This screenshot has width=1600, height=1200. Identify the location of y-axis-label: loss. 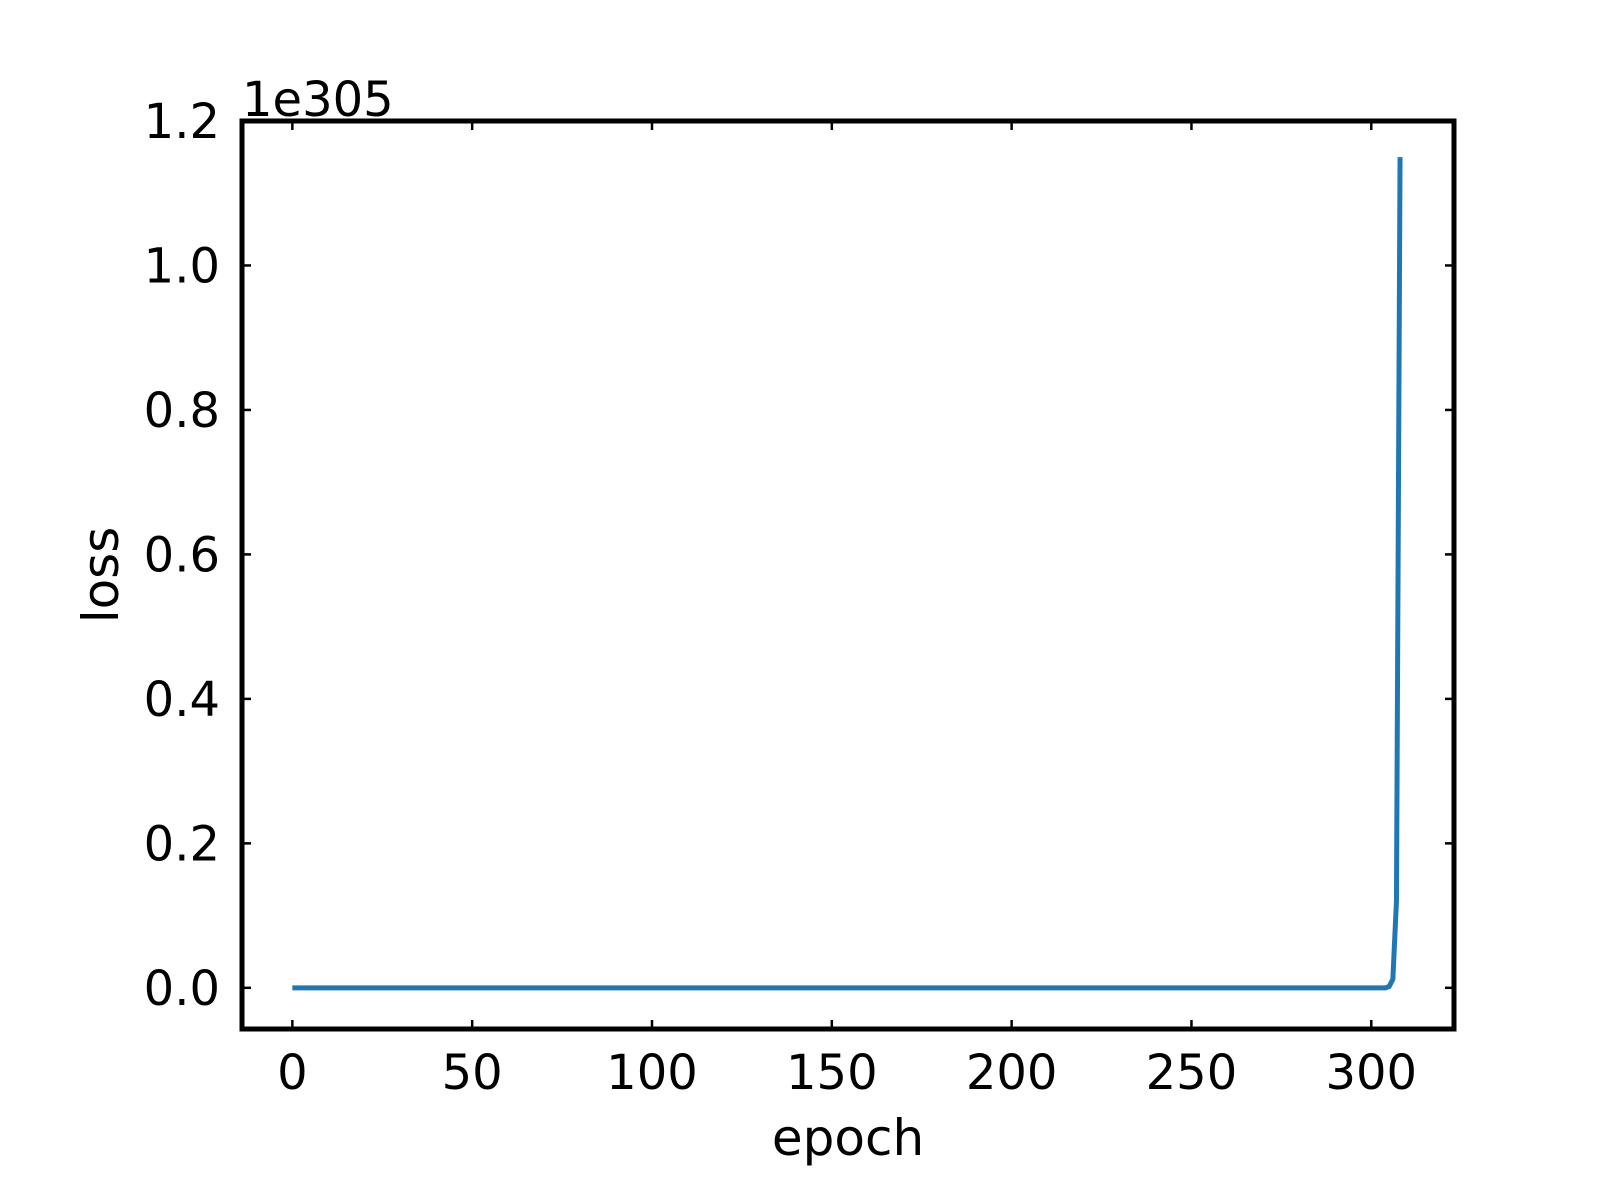
(101, 575).